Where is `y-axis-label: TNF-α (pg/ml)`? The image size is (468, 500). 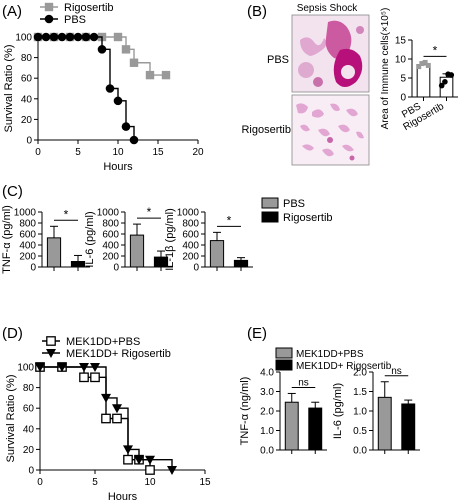
y-axis-label: TNF-α (pg/ml) is located at coordinates (7, 239).